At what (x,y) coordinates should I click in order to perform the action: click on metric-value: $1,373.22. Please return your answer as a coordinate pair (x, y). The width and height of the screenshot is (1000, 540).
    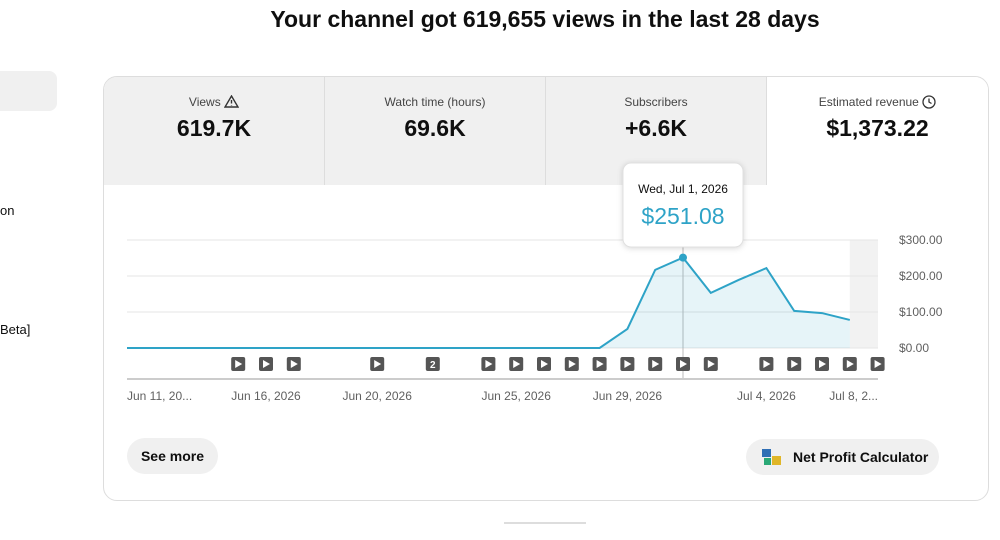
    Looking at the image, I should click on (877, 128).